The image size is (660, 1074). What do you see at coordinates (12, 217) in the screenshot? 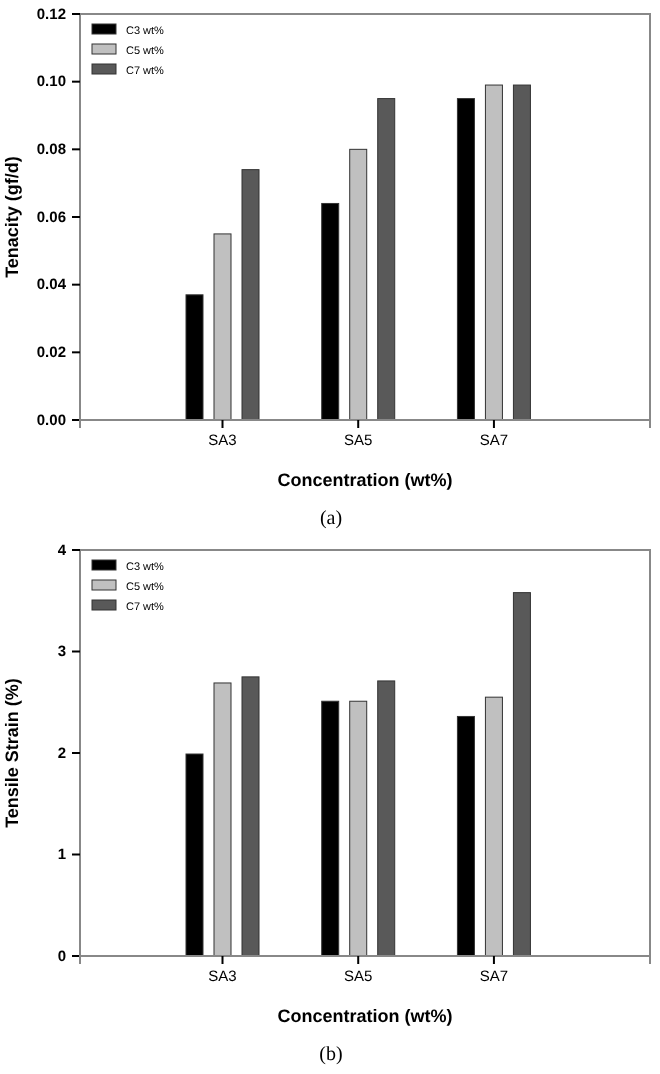
I see `y-axis-title: Tenacity (gf/d)` at bounding box center [12, 217].